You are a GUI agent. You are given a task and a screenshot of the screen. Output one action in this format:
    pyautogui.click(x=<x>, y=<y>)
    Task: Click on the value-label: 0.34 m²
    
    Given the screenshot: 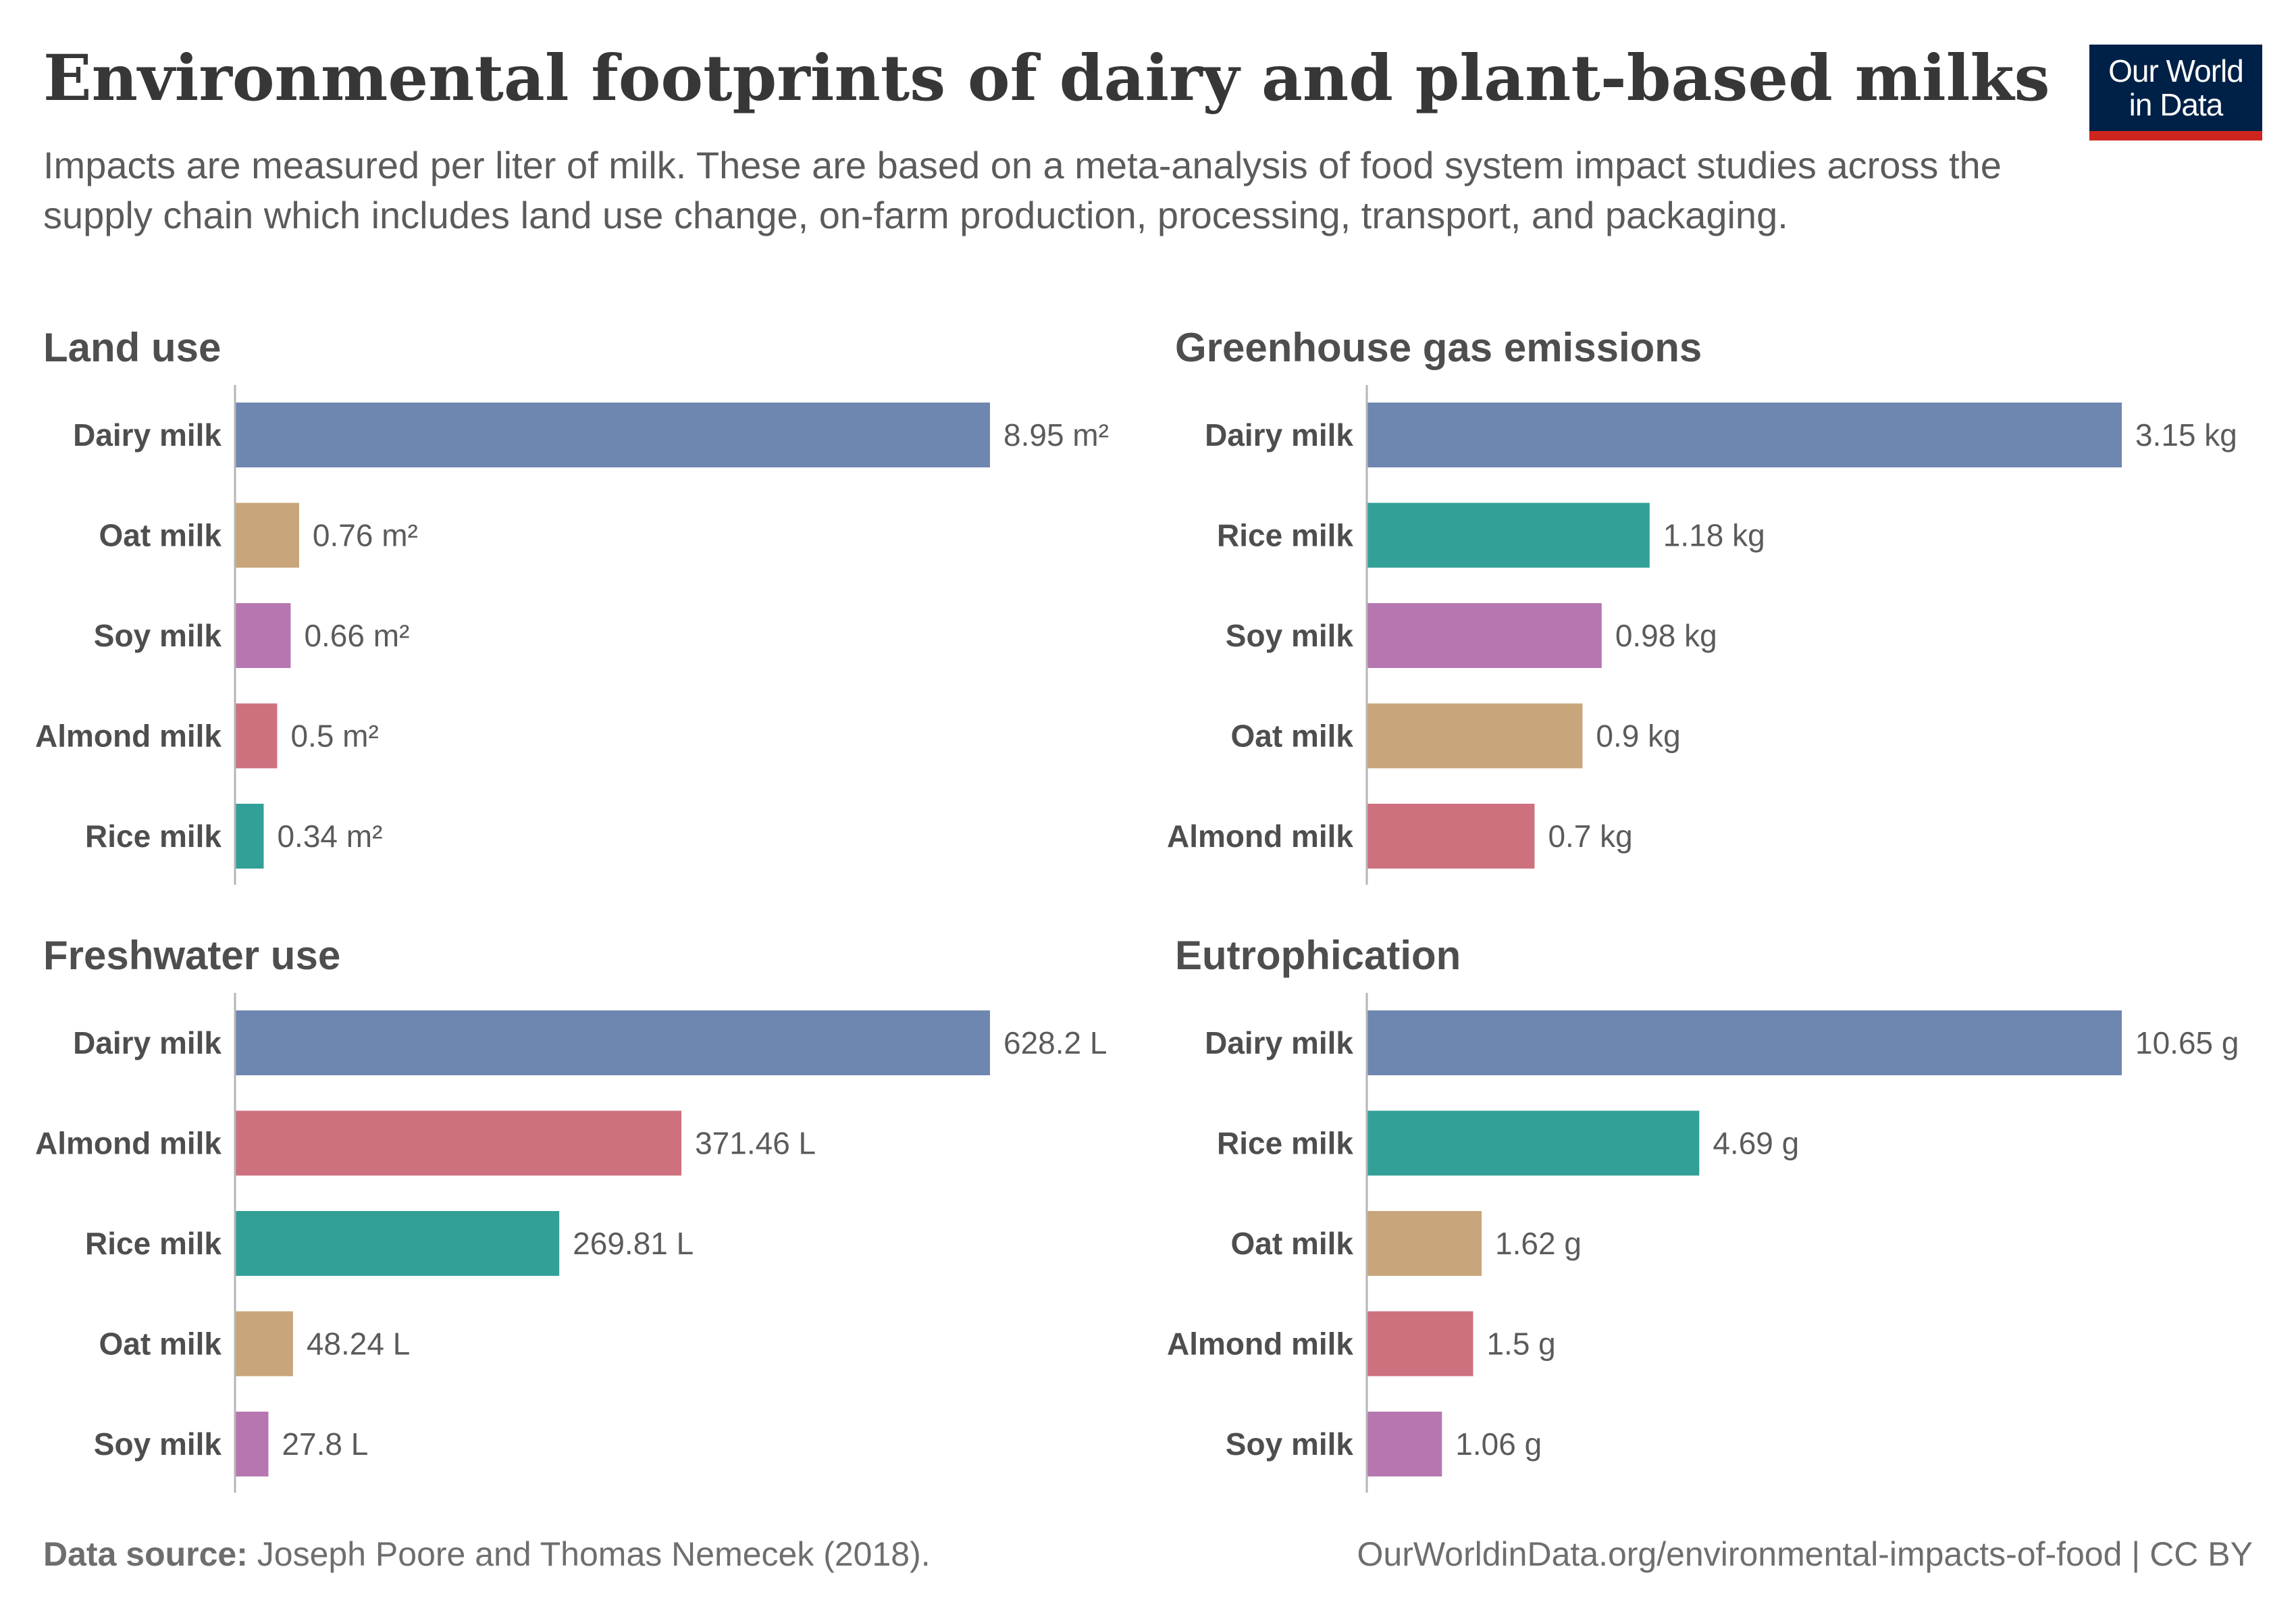 What is the action you would take?
    pyautogui.click(x=329, y=836)
    